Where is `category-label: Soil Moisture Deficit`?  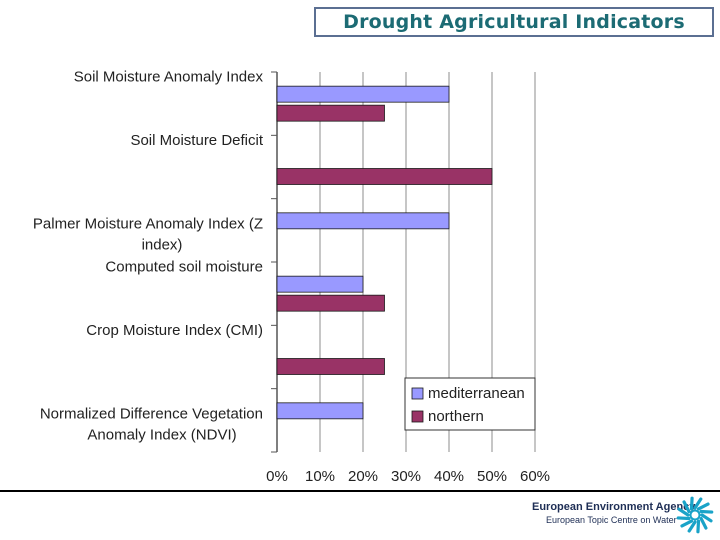 category-label: Soil Moisture Deficit is located at coordinates (196, 140).